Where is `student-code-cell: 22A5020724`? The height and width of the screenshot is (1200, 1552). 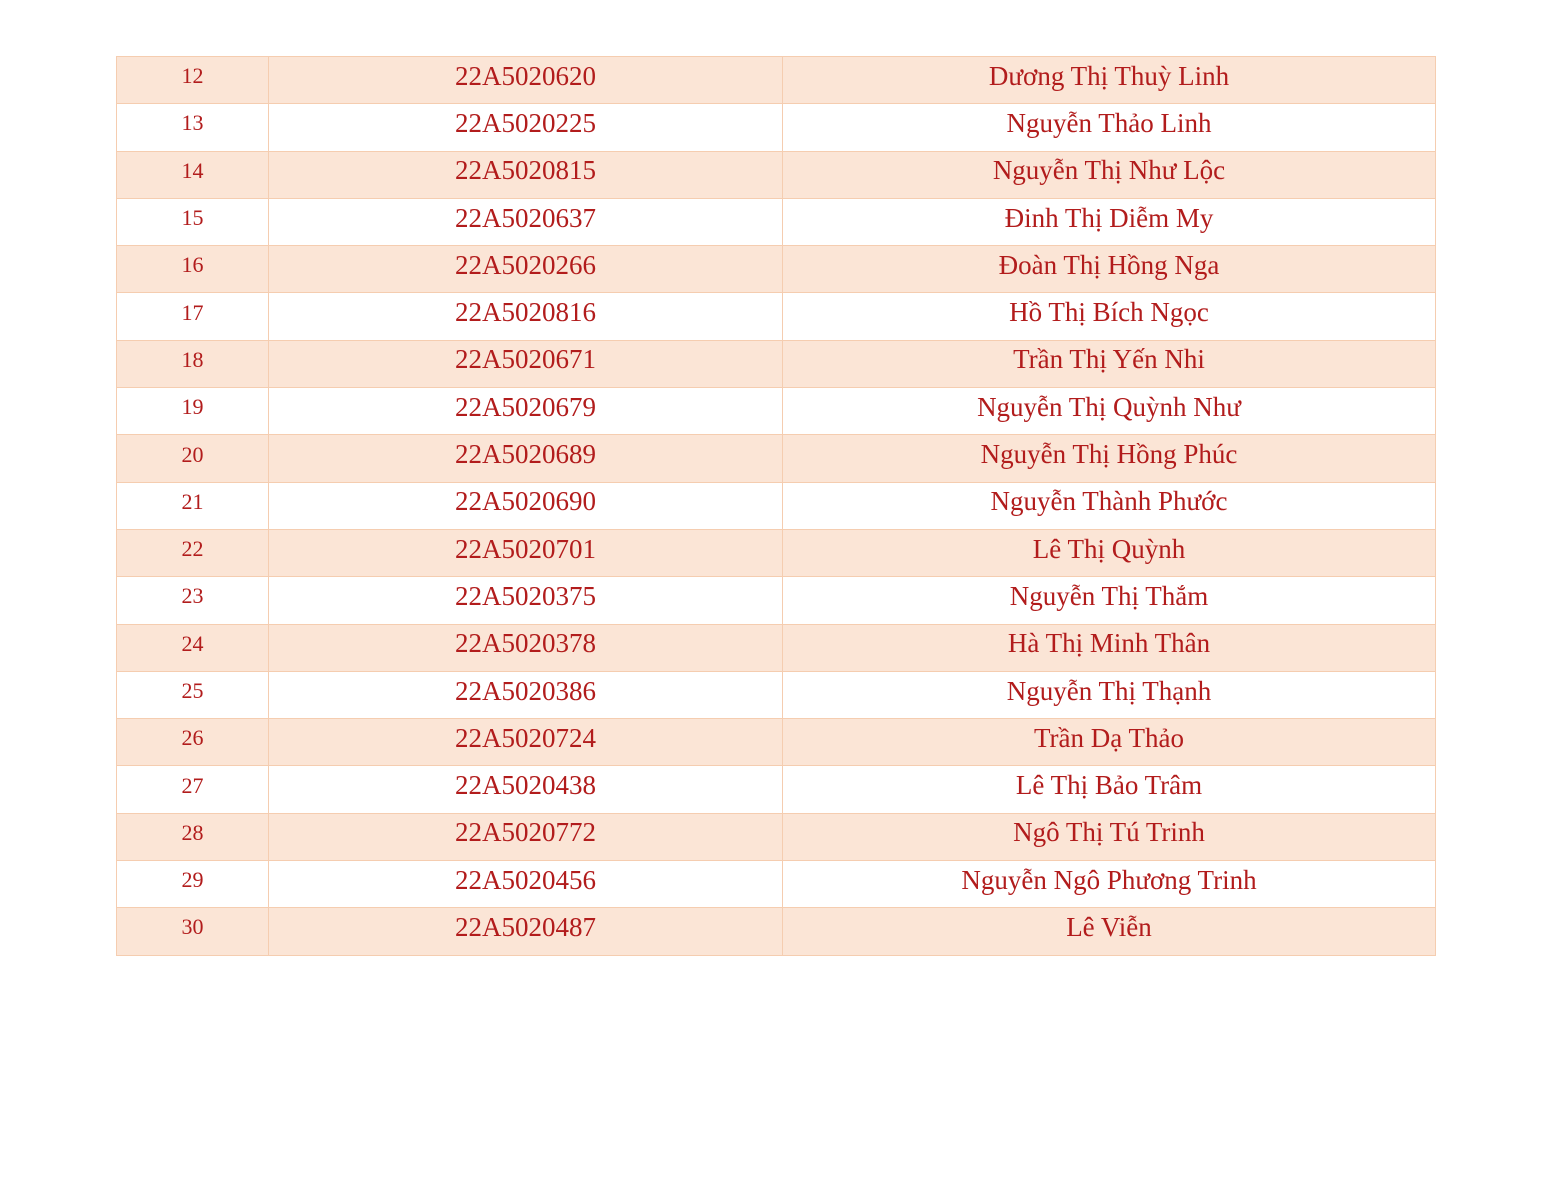 student-code-cell: 22A5020724 is located at coordinates (525, 742).